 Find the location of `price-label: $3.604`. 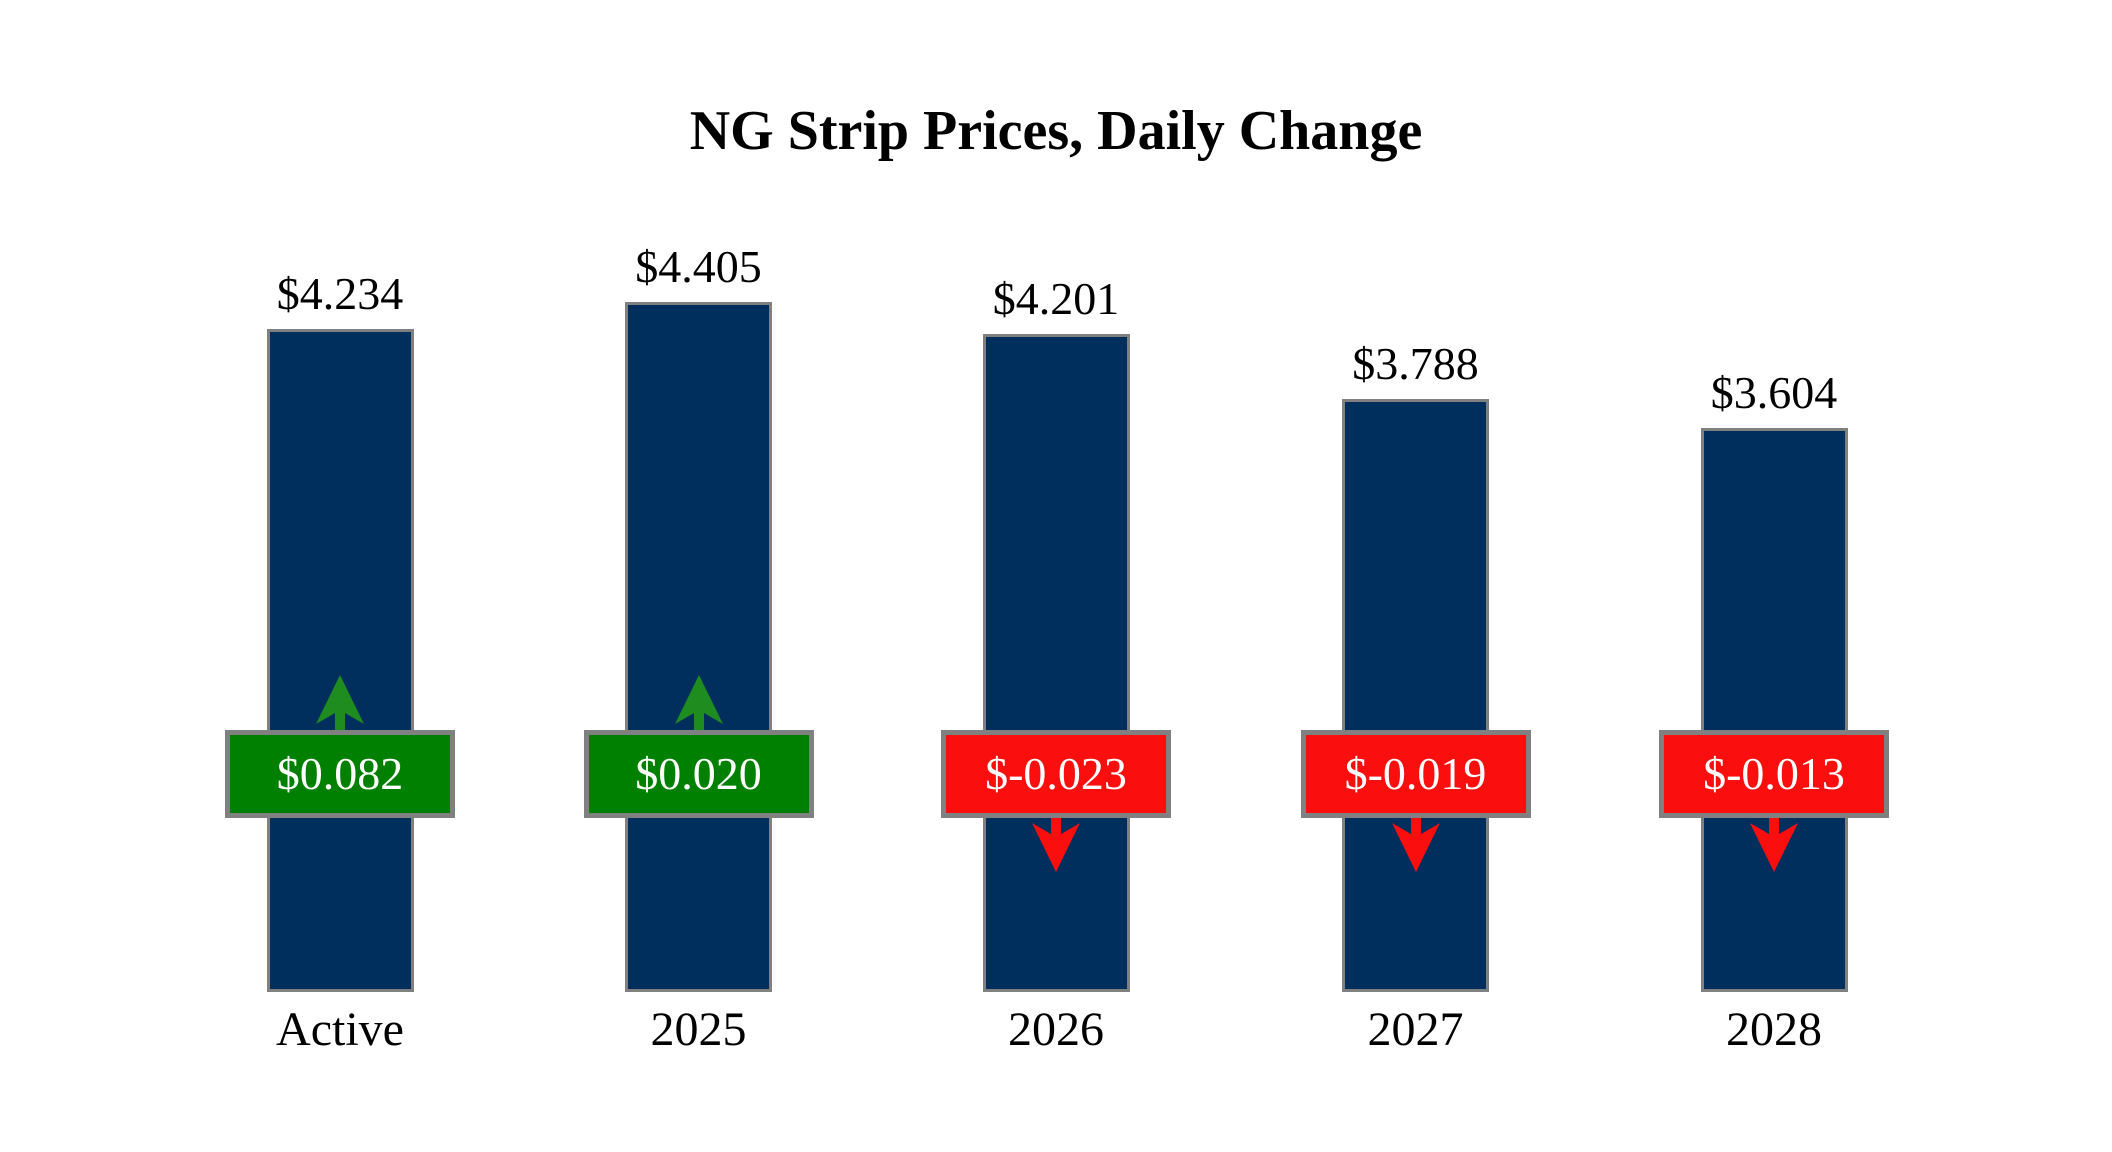

price-label: $3.604 is located at coordinates (1774, 392).